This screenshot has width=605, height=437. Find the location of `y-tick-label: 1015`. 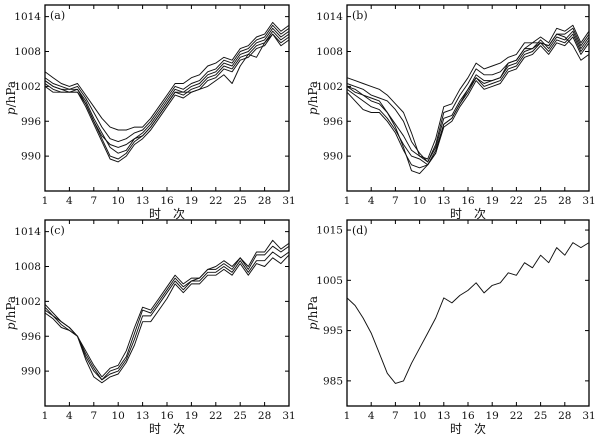

y-tick-label: 1015 is located at coordinates (329, 231).